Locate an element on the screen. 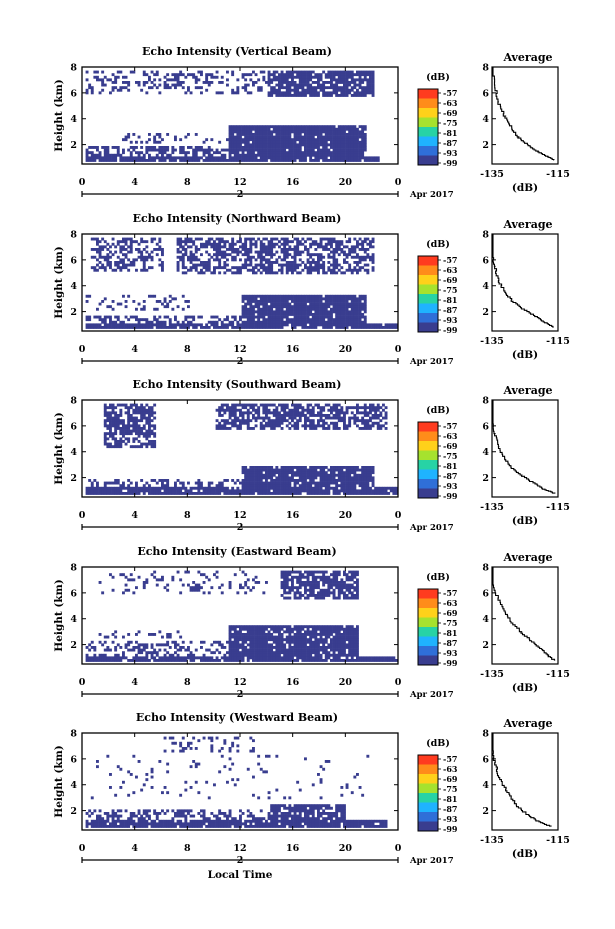 This screenshot has width=615, height=929. colorbar-unit: (dB) is located at coordinates (438, 410).